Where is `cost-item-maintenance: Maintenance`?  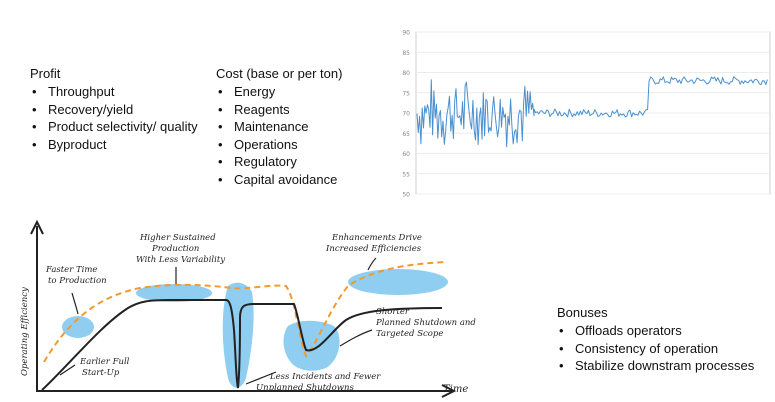
cost-item-maintenance: Maintenance is located at coordinates (302, 127).